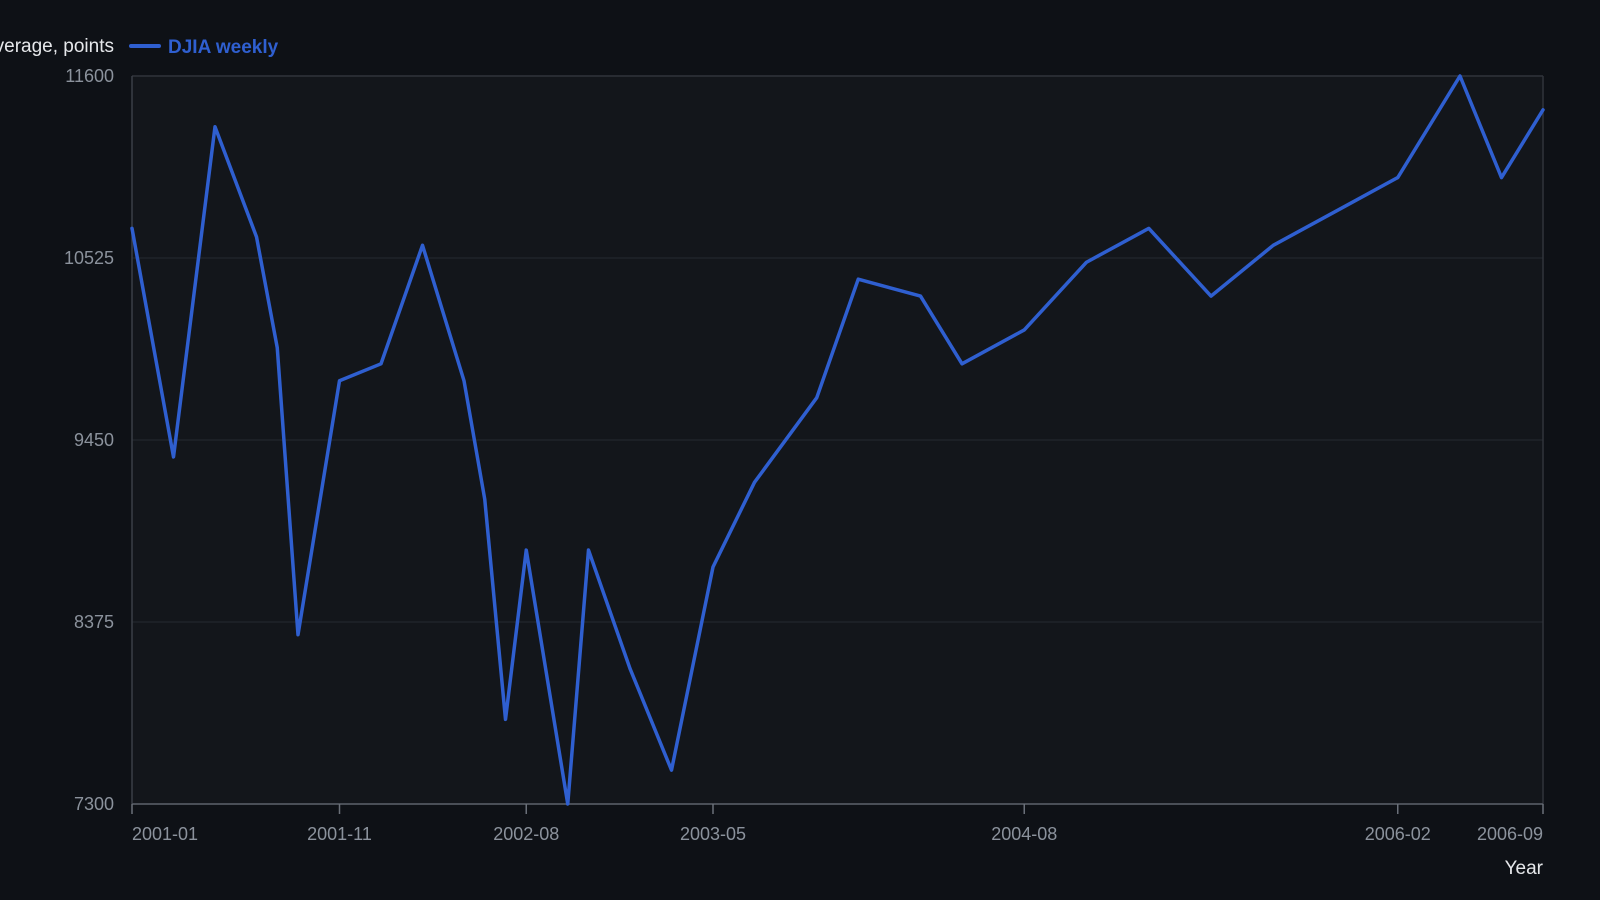 This screenshot has width=1600, height=900. Describe the element at coordinates (339, 834) in the screenshot. I see `x-tick-label: 2001-11` at that location.